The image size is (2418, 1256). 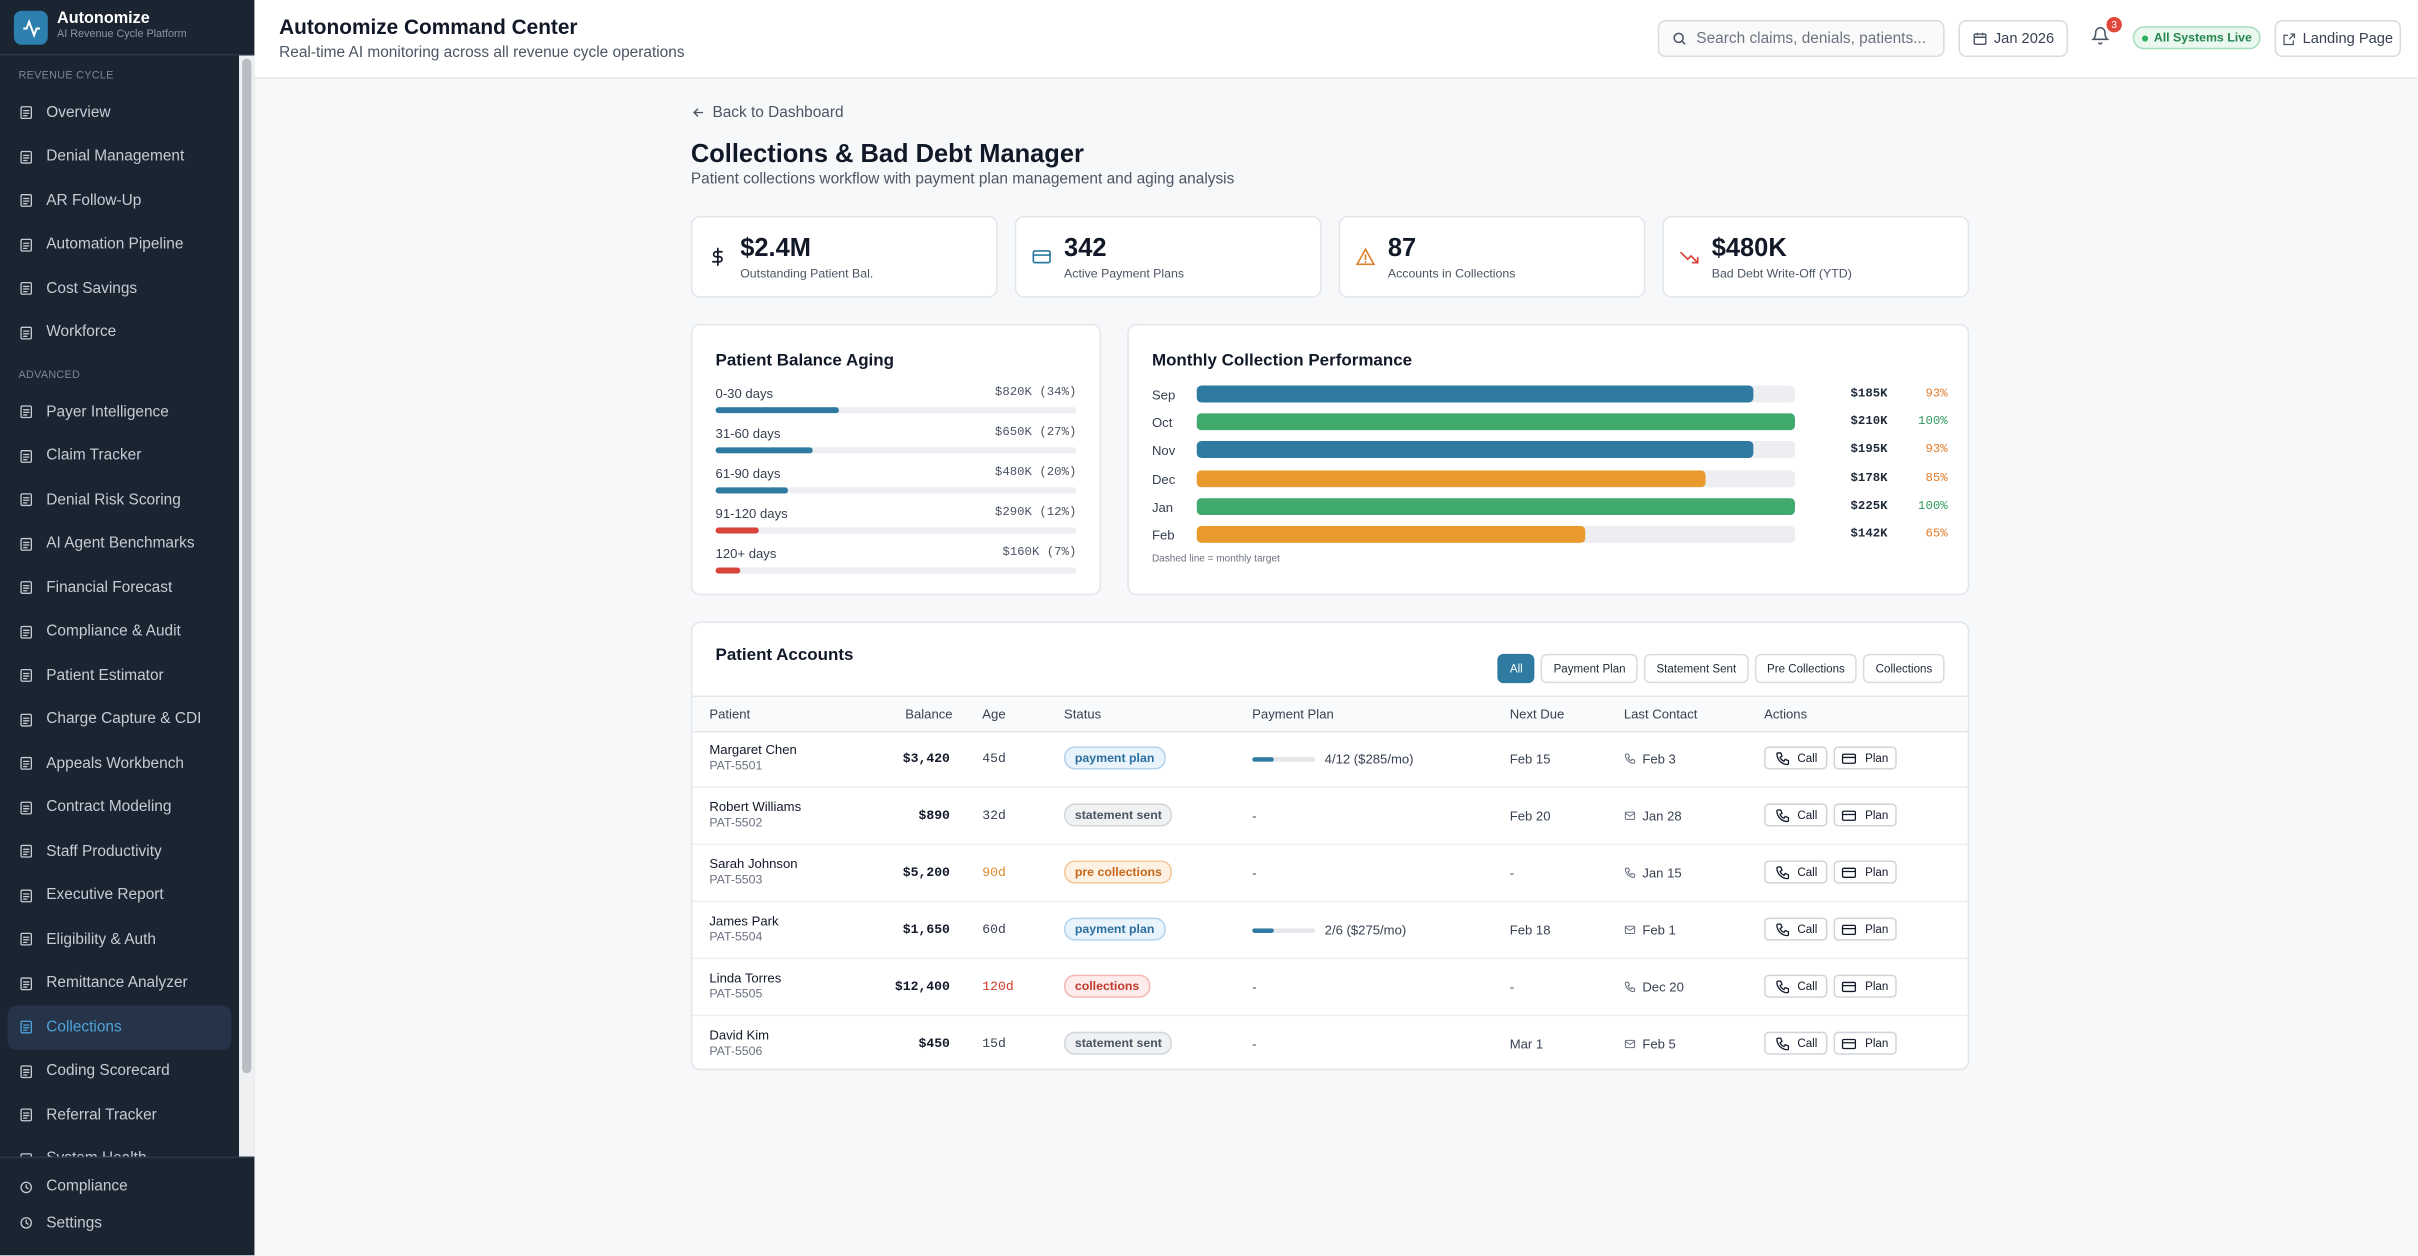 I want to click on kpi-label: Outstanding Patient Bal., so click(x=807, y=273).